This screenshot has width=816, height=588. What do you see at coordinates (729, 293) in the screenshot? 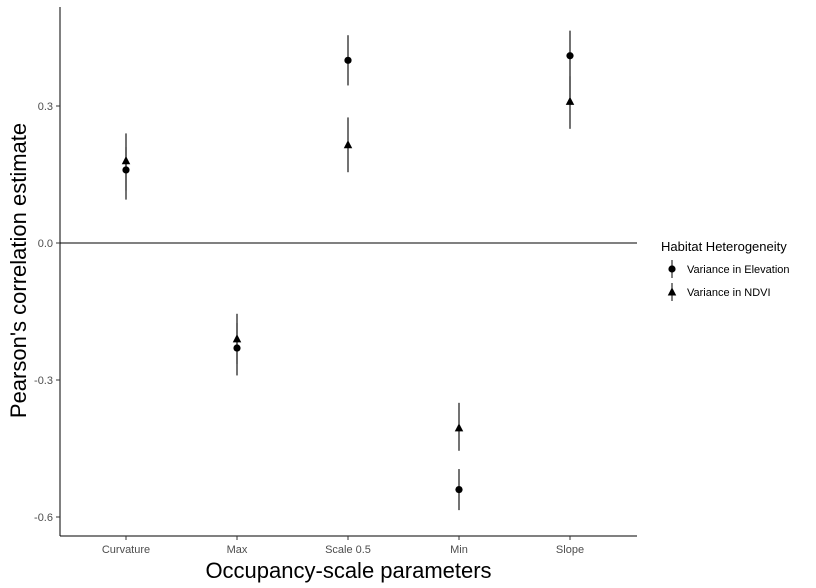
I see `legend-label: Variance in NDVI` at bounding box center [729, 293].